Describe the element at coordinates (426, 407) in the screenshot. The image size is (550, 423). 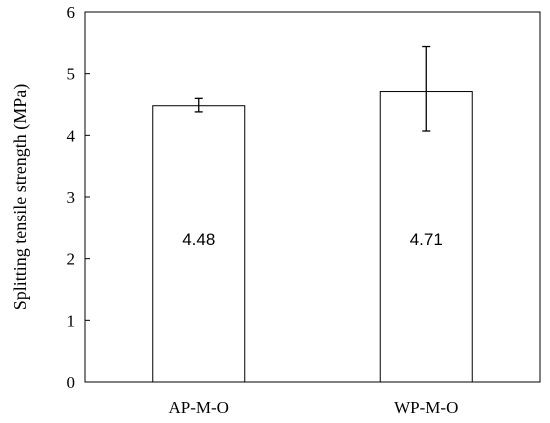
I see `x-tick-label: WP-M-O` at that location.